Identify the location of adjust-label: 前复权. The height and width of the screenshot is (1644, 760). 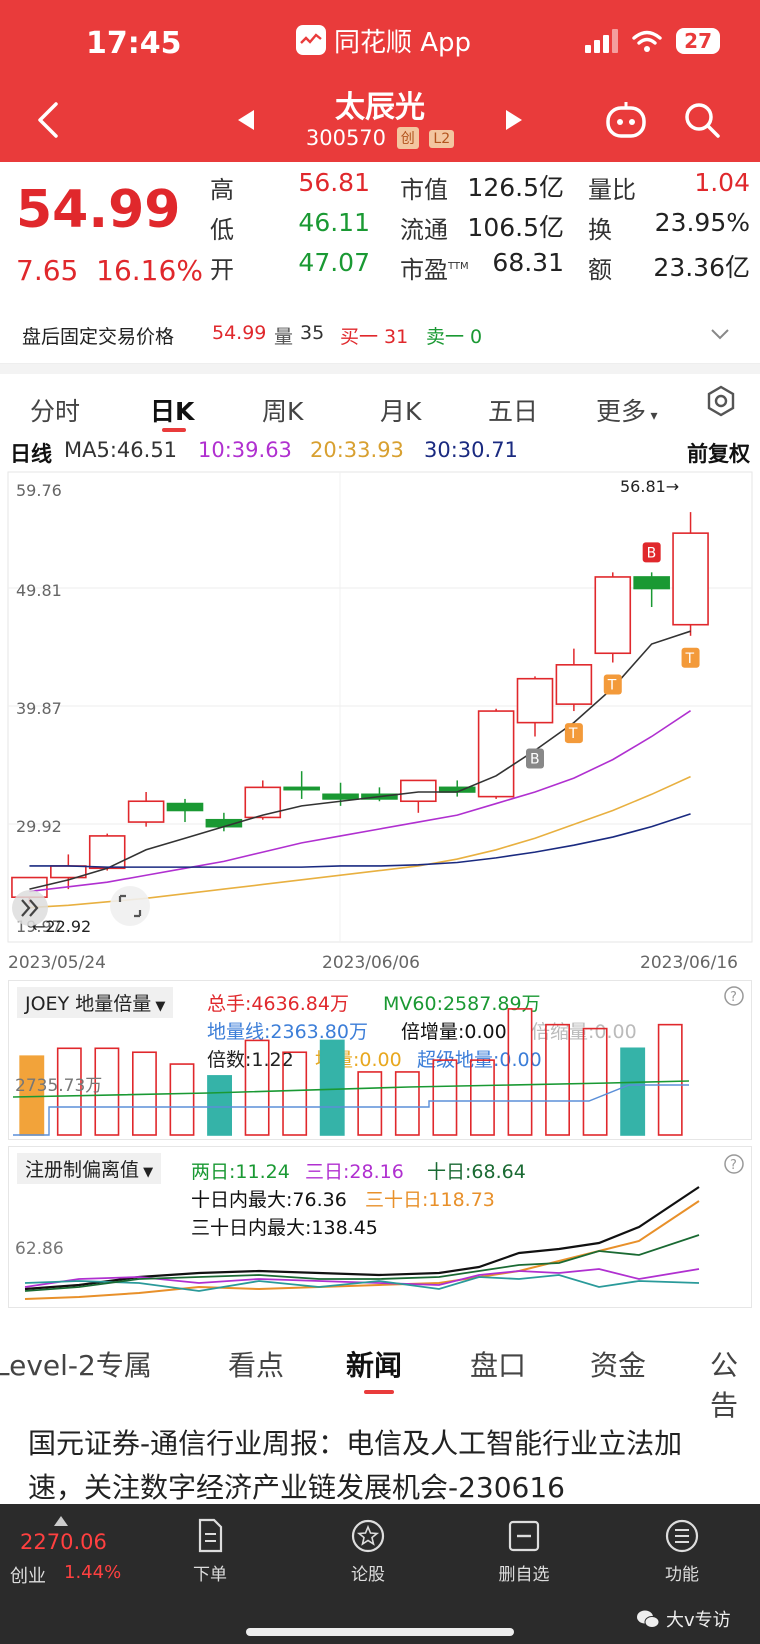
(718, 454).